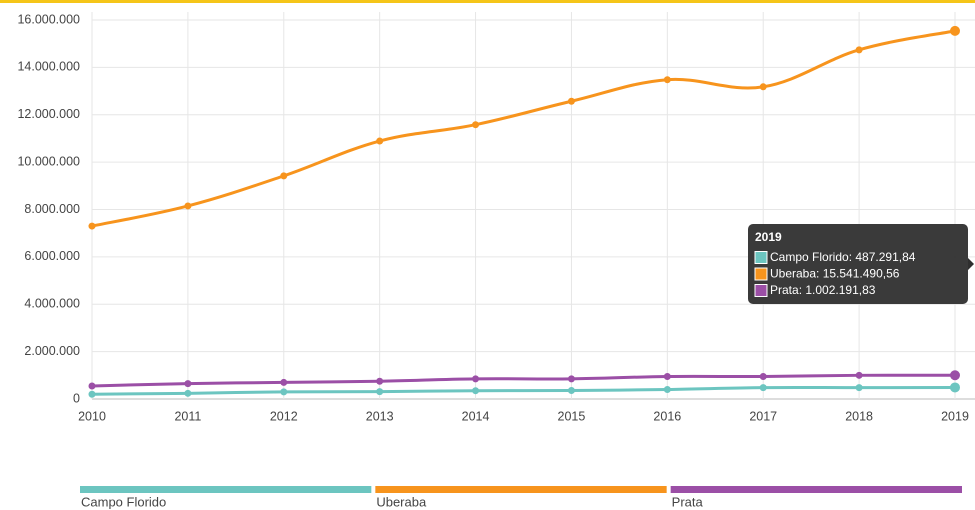  What do you see at coordinates (768, 237) in the screenshot?
I see `tooltip-title: 2019` at bounding box center [768, 237].